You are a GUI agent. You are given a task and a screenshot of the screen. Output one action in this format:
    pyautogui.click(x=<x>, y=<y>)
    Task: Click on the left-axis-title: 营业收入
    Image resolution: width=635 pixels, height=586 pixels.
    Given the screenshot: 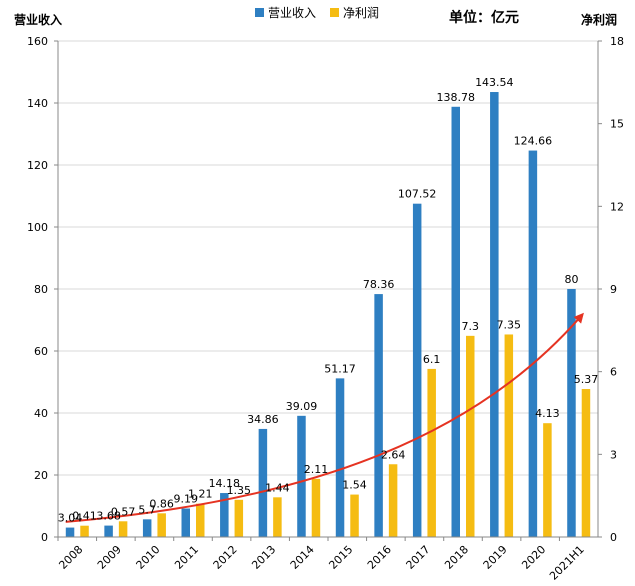 What is the action you would take?
    pyautogui.click(x=38, y=19)
    